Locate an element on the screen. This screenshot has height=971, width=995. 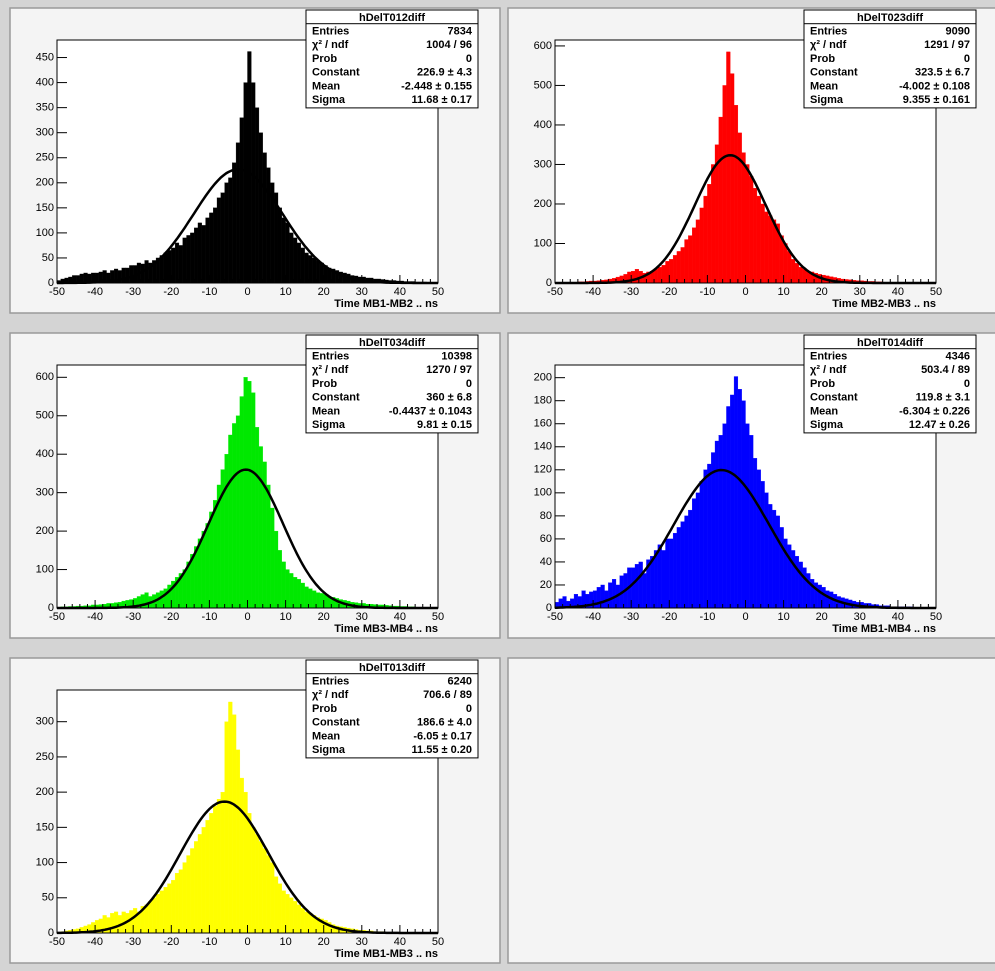
stats-value: 226.9 ± 4.3 is located at coordinates (444, 73).